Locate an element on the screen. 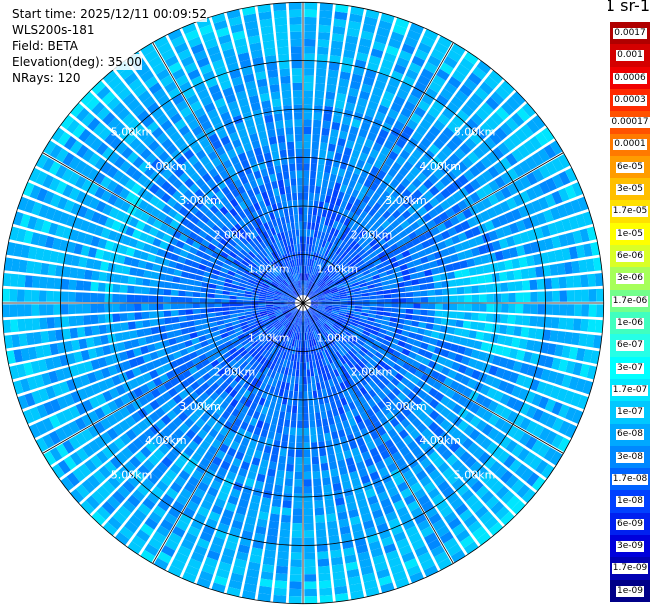 The image size is (650, 610). colorbar-cell: 0.001 is located at coordinates (630, 56).